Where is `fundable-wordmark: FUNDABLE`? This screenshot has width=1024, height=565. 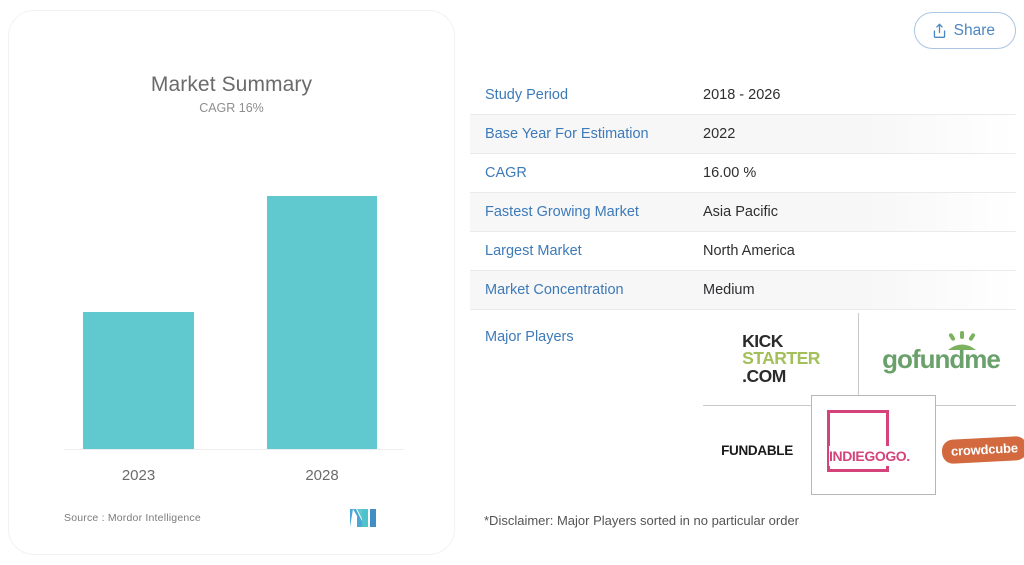 fundable-wordmark: FUNDABLE is located at coordinates (757, 450).